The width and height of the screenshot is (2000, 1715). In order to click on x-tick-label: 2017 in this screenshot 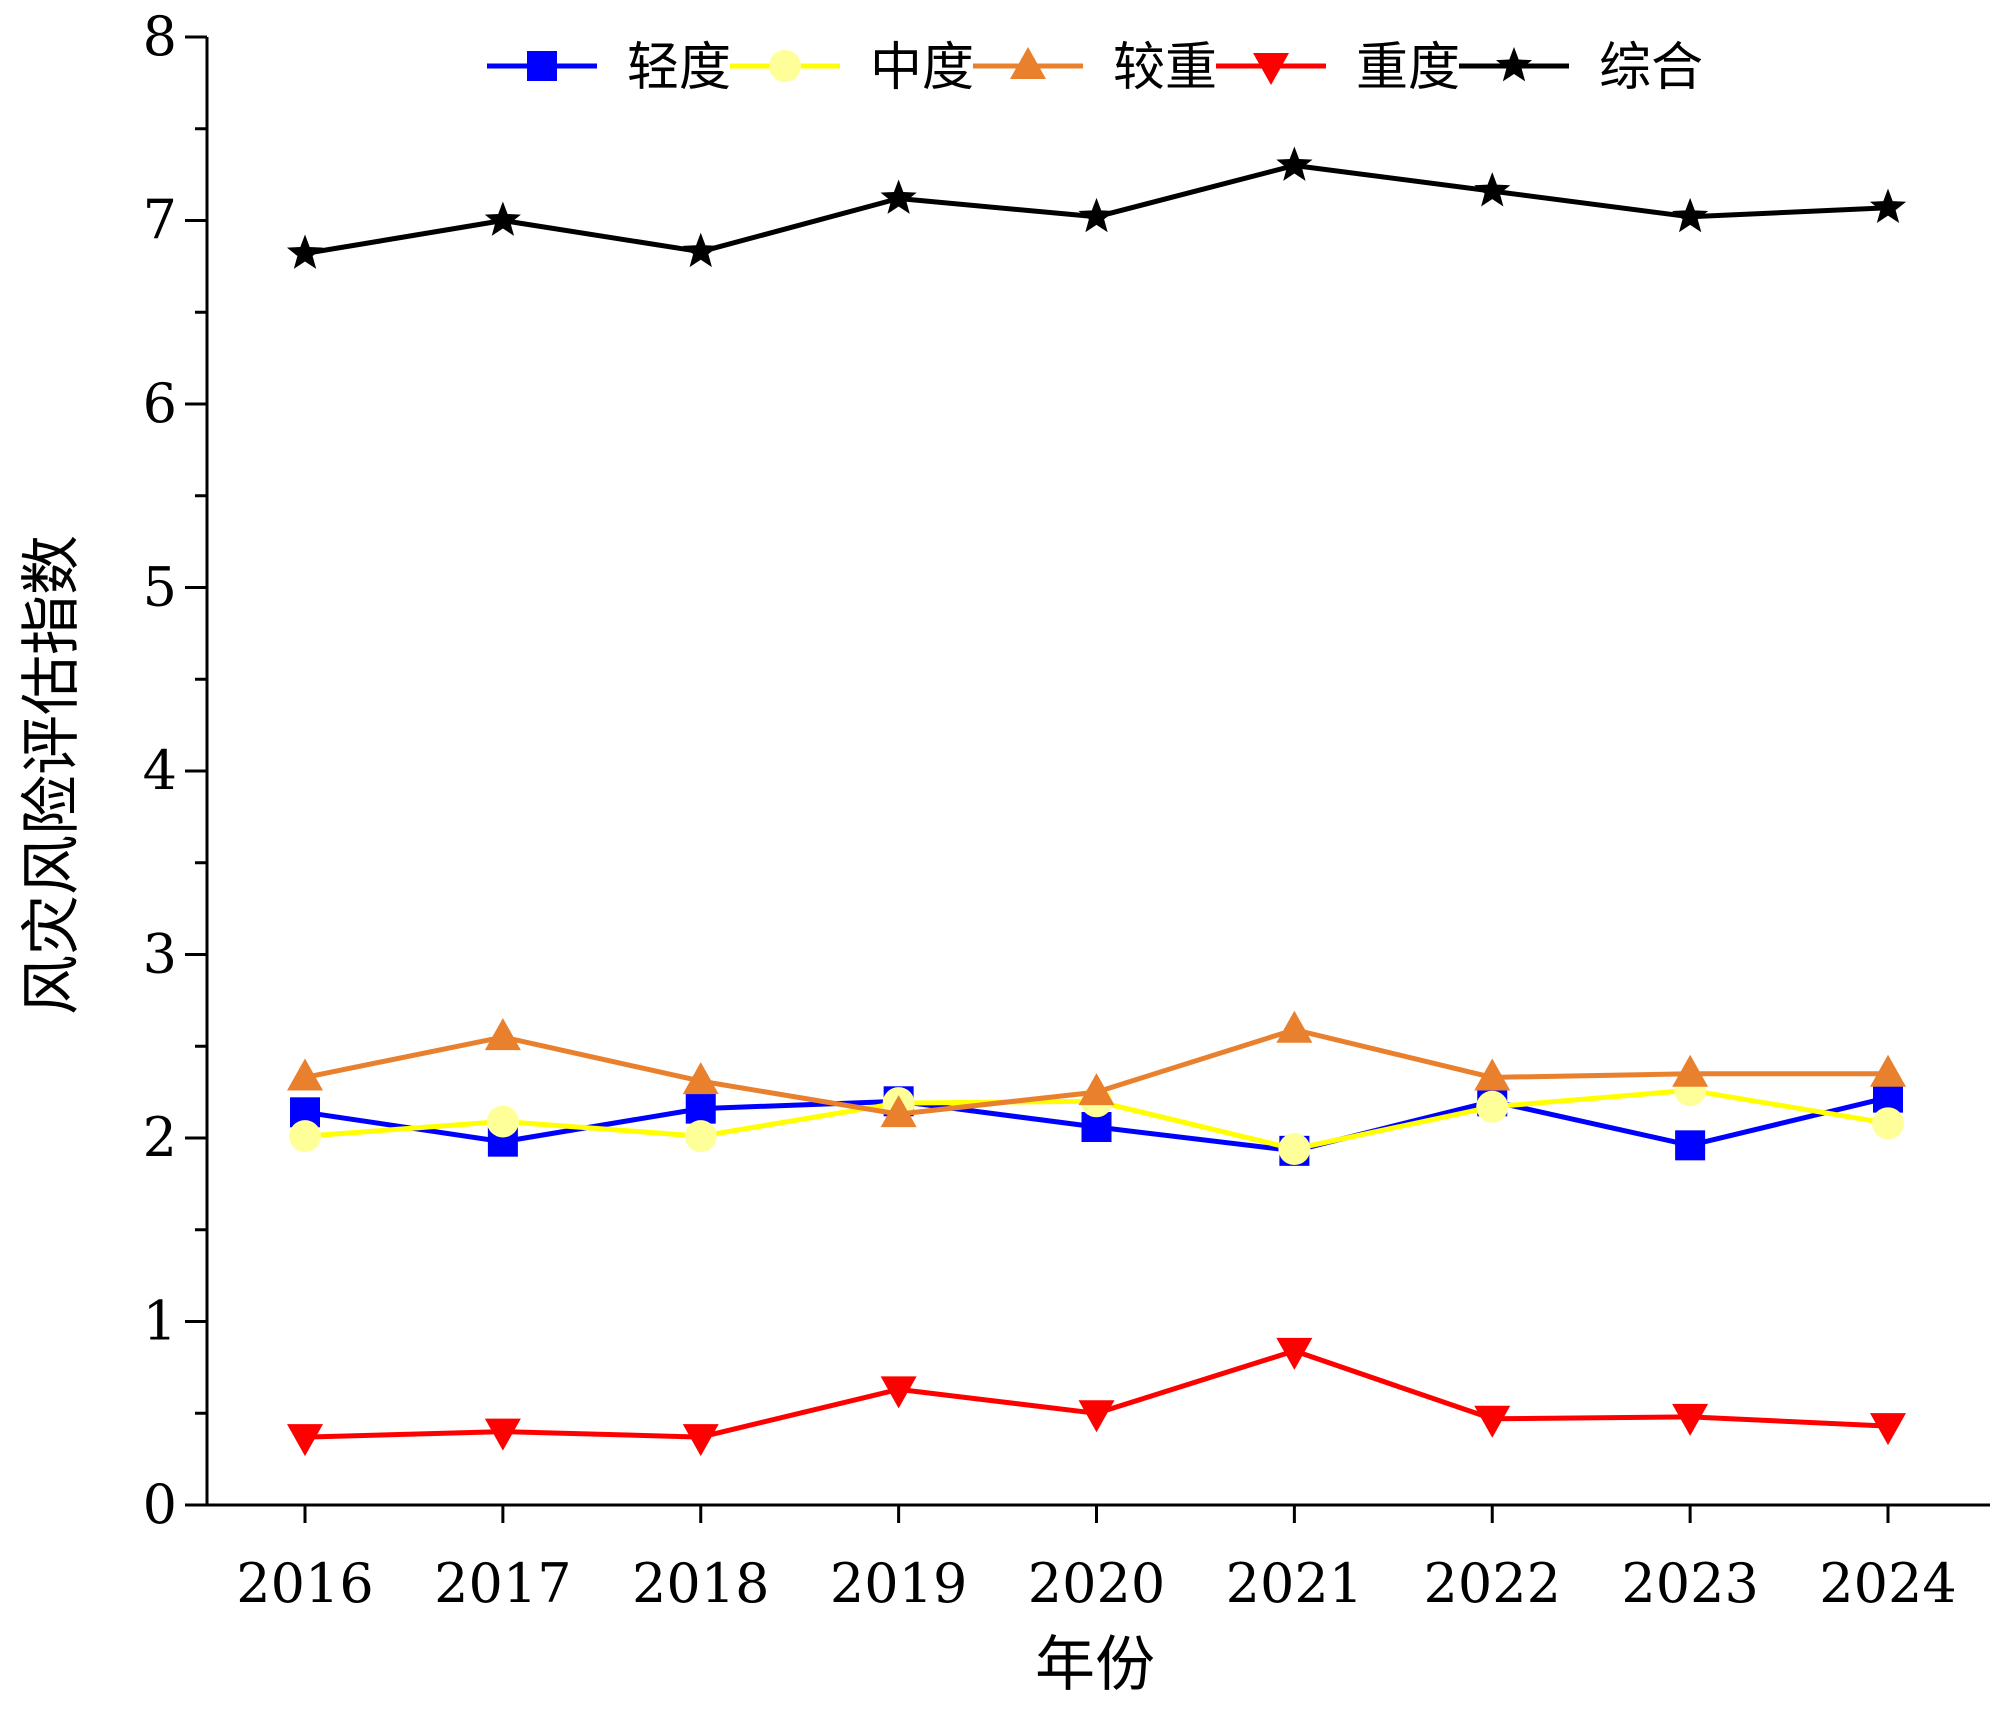, I will do `click(502, 1583)`.